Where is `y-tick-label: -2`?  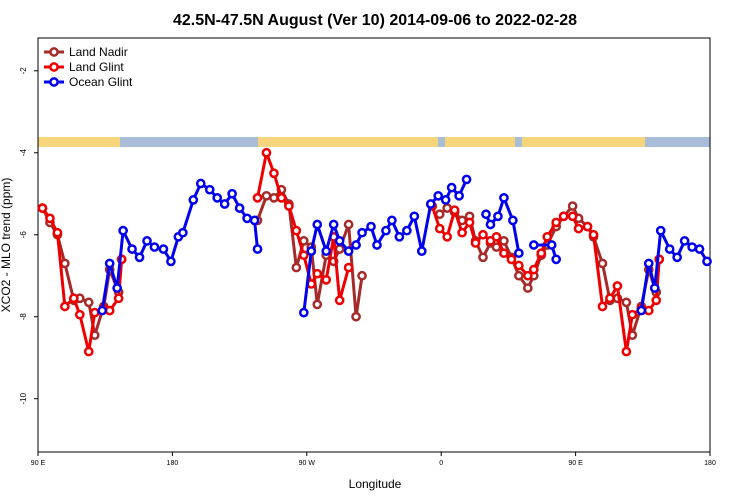 y-tick-label: -2 is located at coordinates (23, 71).